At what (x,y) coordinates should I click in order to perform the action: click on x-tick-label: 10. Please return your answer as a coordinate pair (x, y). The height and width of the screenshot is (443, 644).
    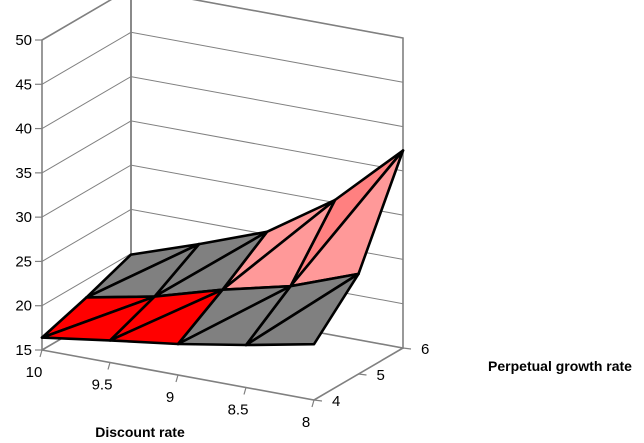
    Looking at the image, I should click on (34, 372).